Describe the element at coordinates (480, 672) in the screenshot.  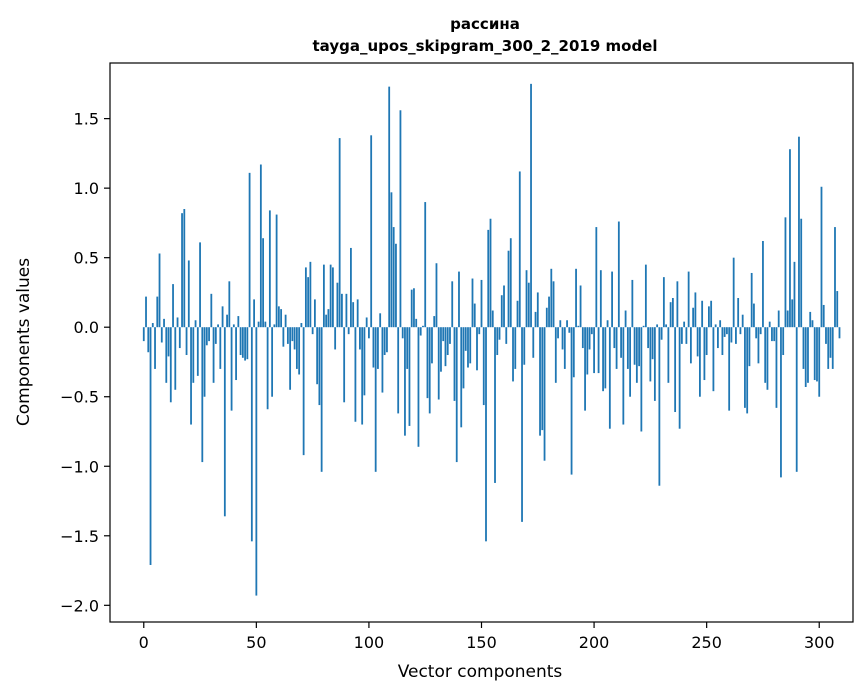
I see `x-axis-label: Vector components` at that location.